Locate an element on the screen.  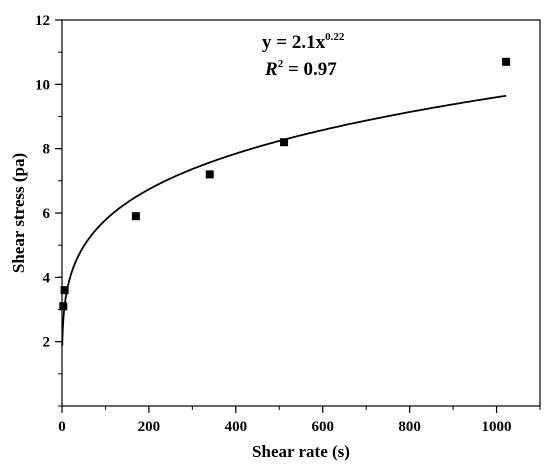
y-tick-label: 4 is located at coordinates (47, 278).